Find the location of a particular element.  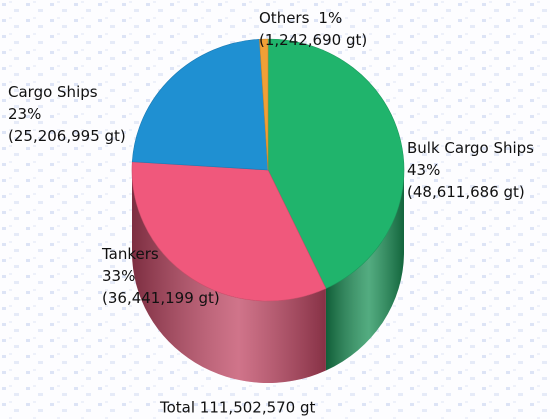

slice-tonnage: (48,611,686 gt) is located at coordinates (466, 192).